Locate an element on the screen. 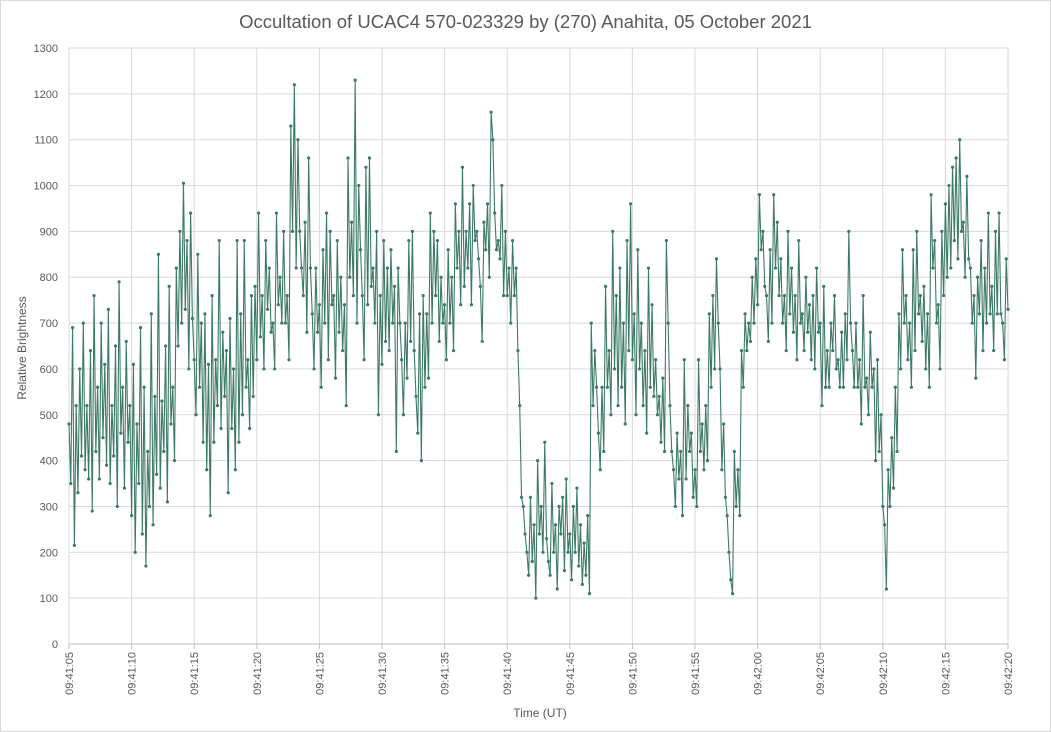 The width and height of the screenshot is (1051, 732). x-tick-label: 09:41:10 is located at coordinates (133, 673).